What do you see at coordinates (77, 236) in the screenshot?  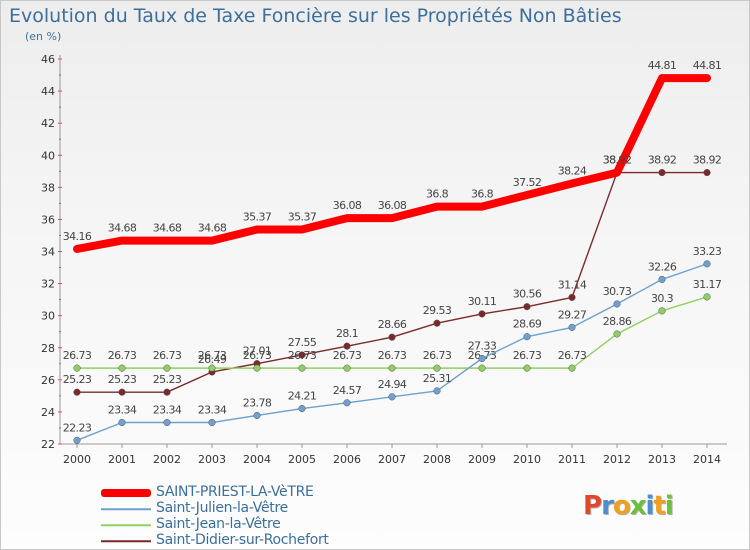 I see `data-label: 34.16` at bounding box center [77, 236].